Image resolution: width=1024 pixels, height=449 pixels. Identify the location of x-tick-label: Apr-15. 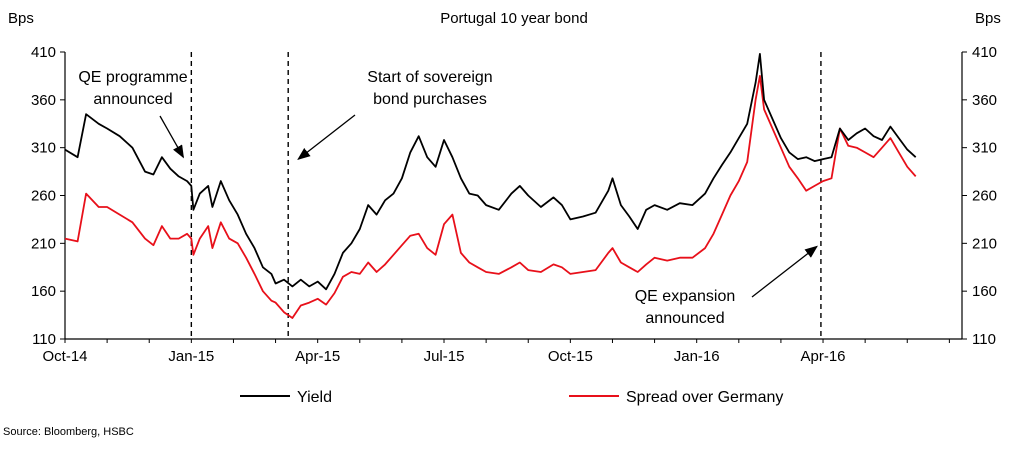
(317, 356).